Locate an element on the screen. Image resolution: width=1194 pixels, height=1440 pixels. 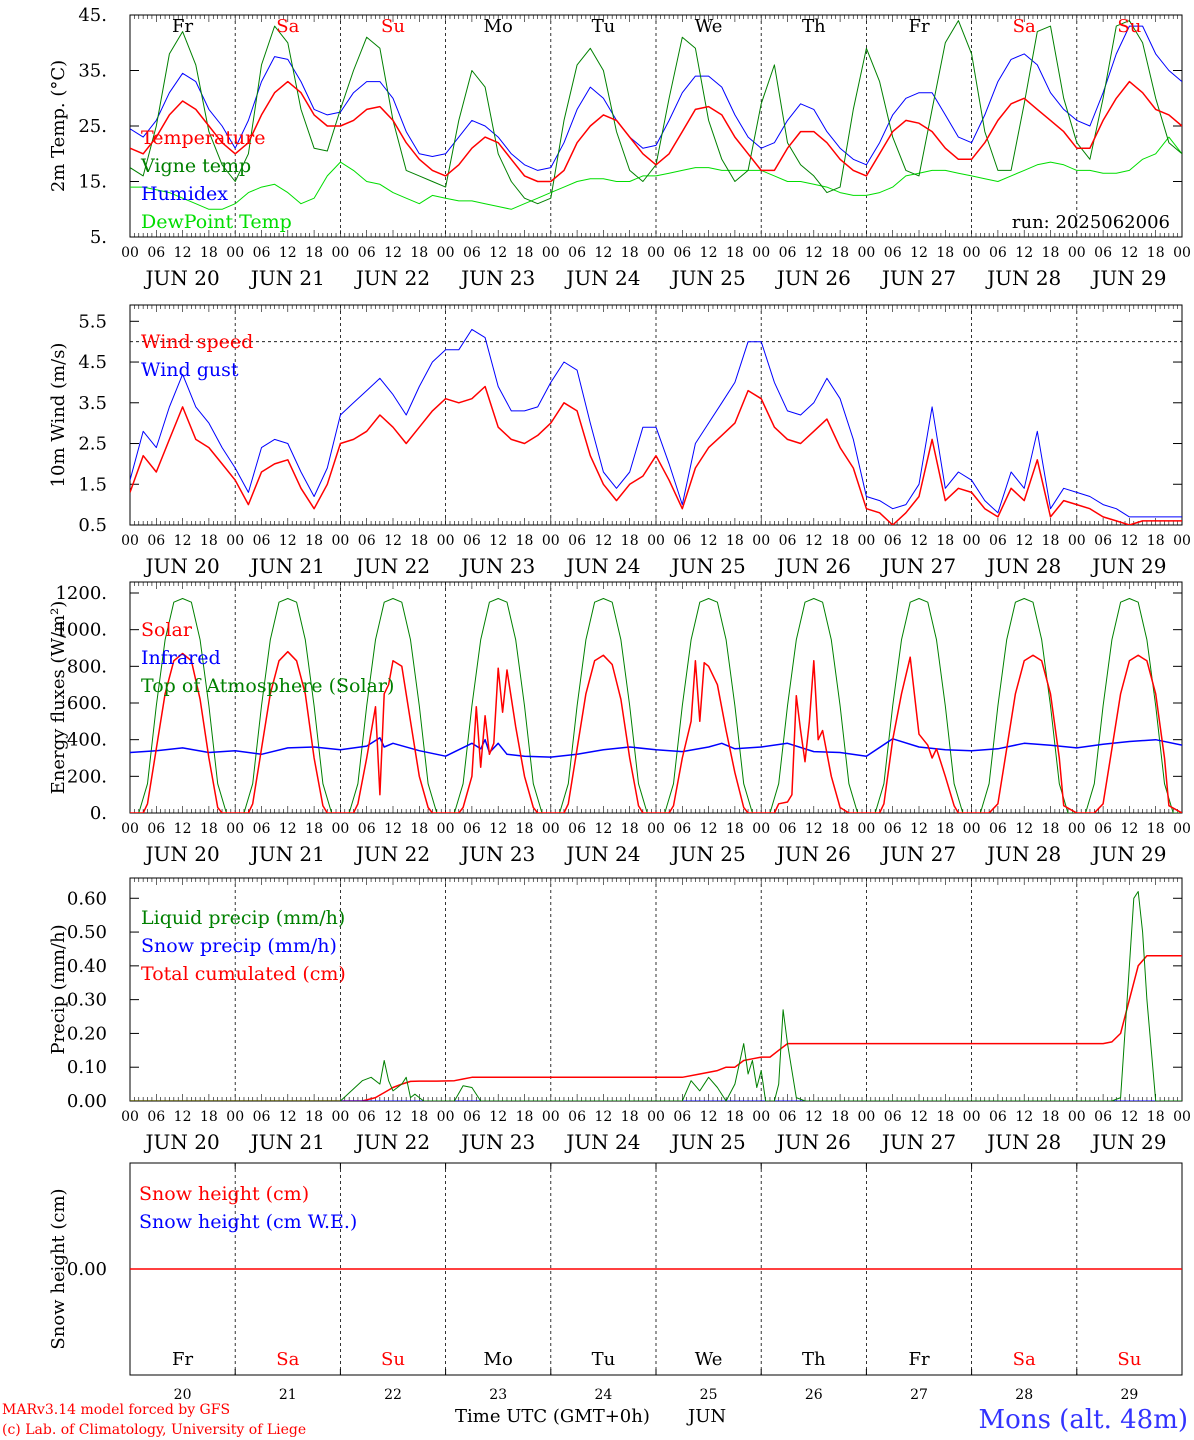
day-number: 21 is located at coordinates (288, 1395).